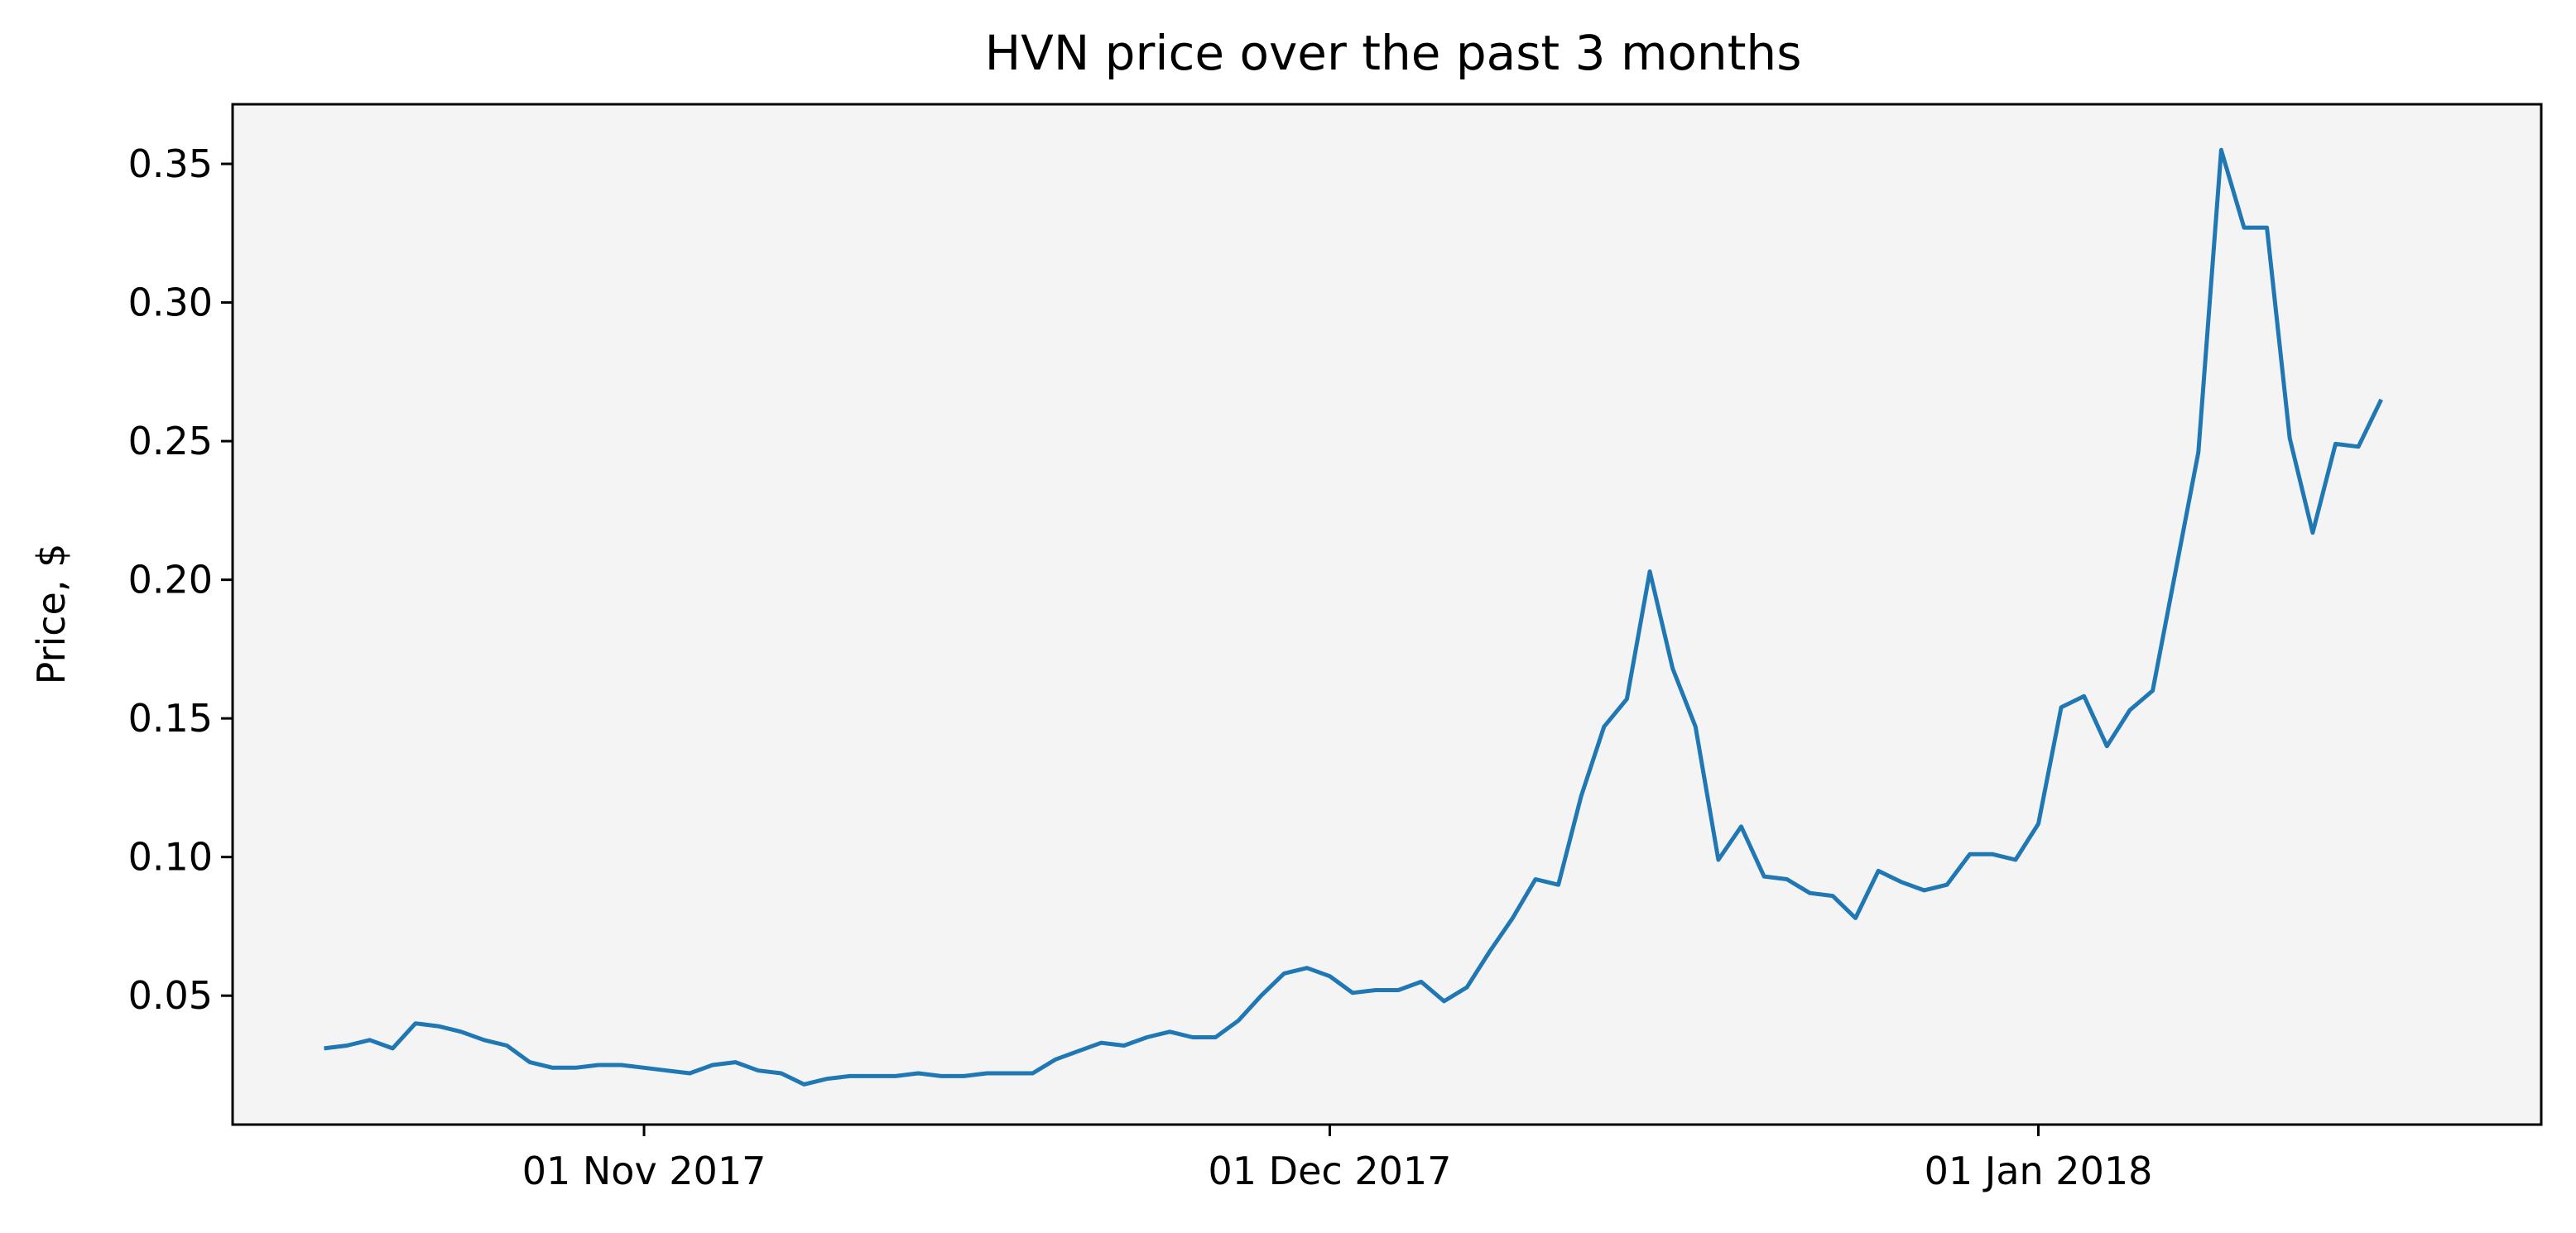  Describe the element at coordinates (170, 441) in the screenshot. I see `y-tick-label: 0.25` at that location.